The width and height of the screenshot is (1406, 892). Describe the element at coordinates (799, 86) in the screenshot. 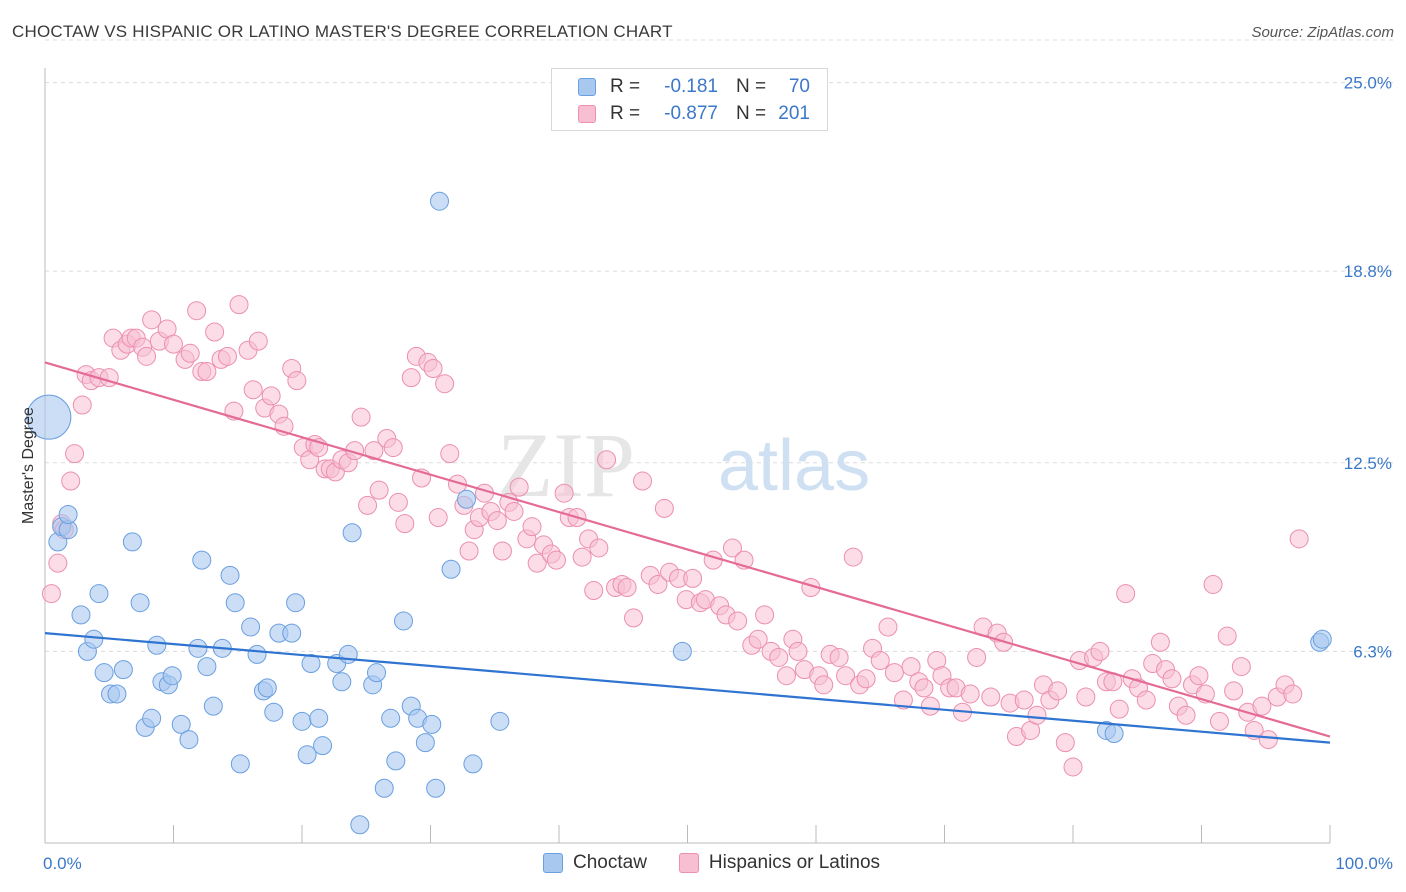

I see `n-value: 70` at that location.